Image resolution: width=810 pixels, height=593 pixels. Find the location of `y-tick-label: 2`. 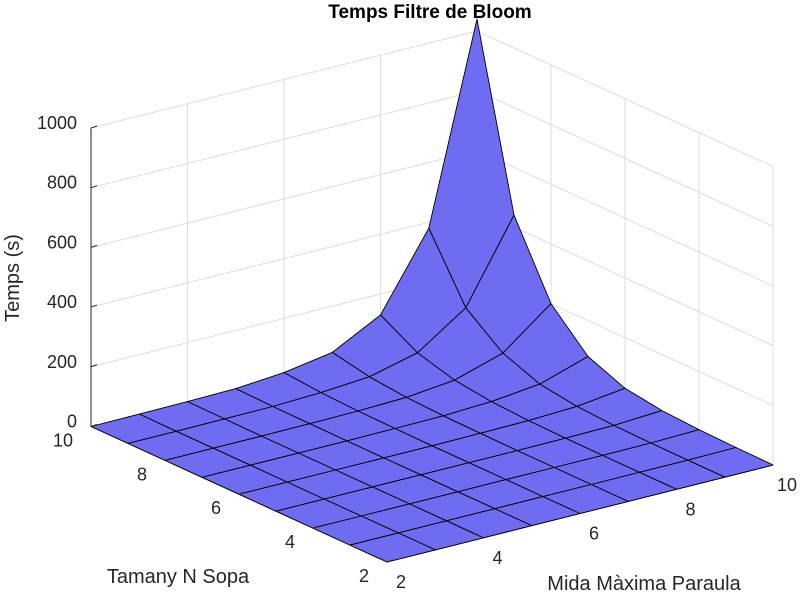

y-tick-label: 2 is located at coordinates (364, 576).